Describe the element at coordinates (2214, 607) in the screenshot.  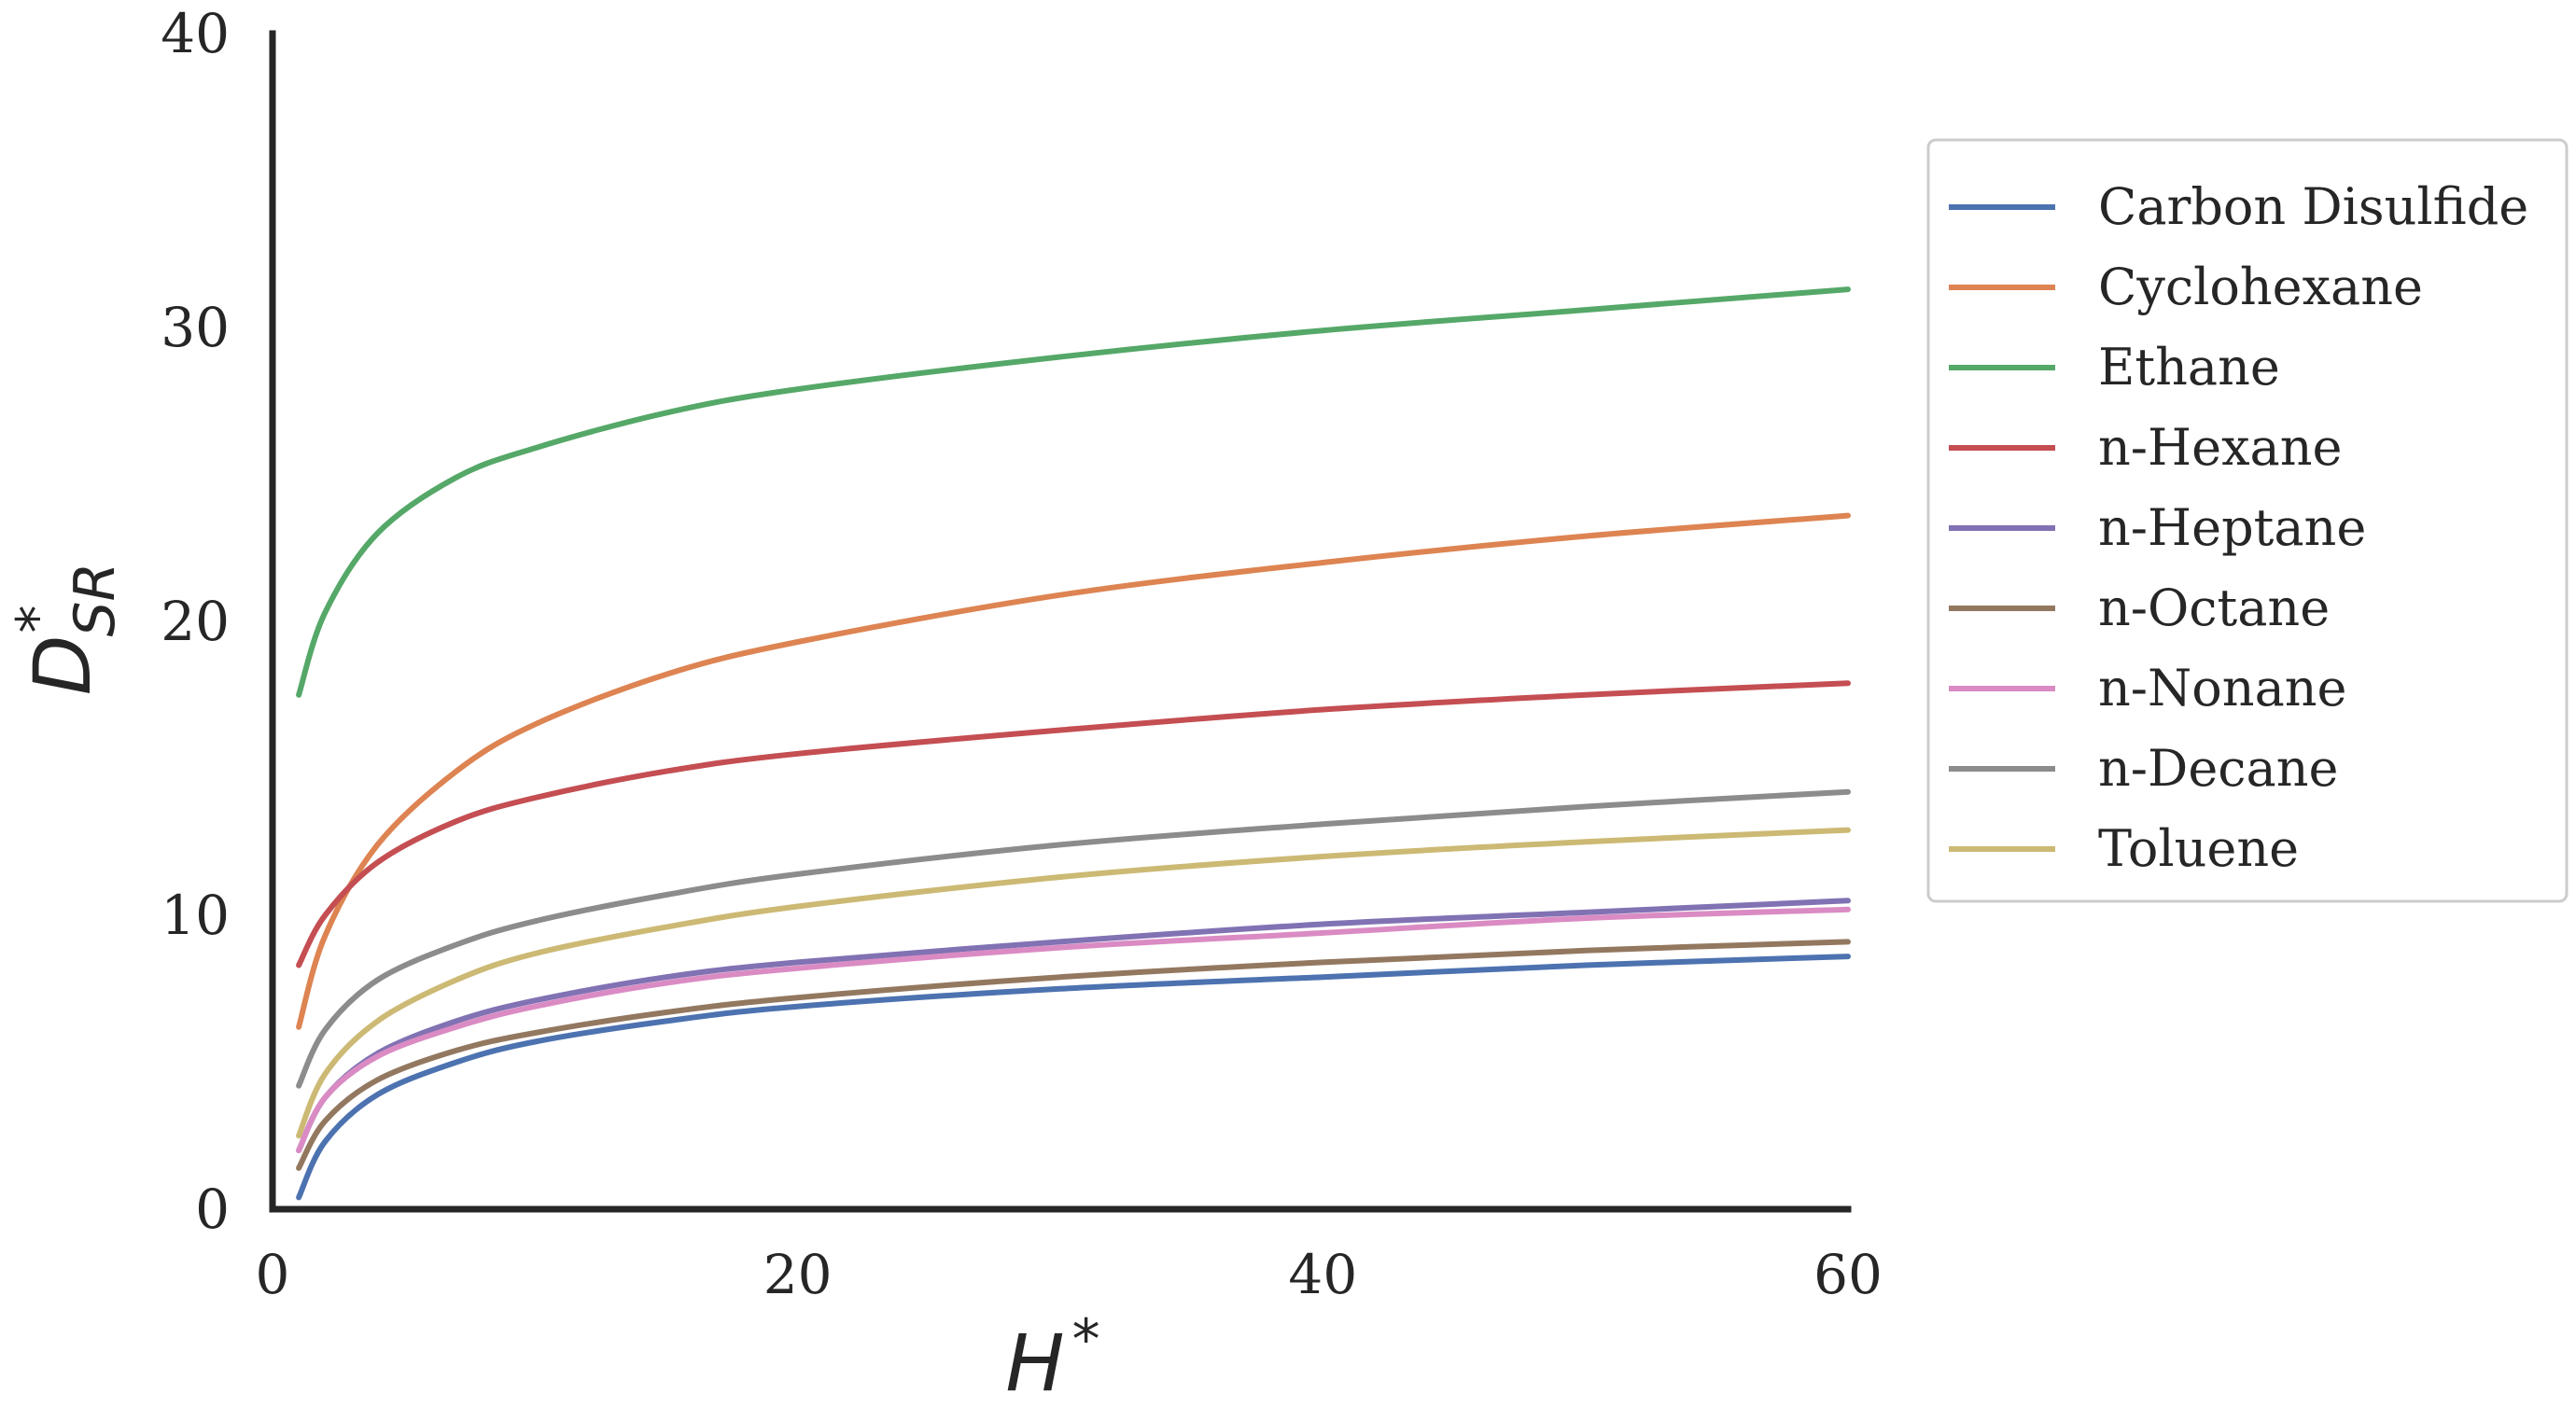
I see `legend-label-n-octane: n-Octane` at that location.